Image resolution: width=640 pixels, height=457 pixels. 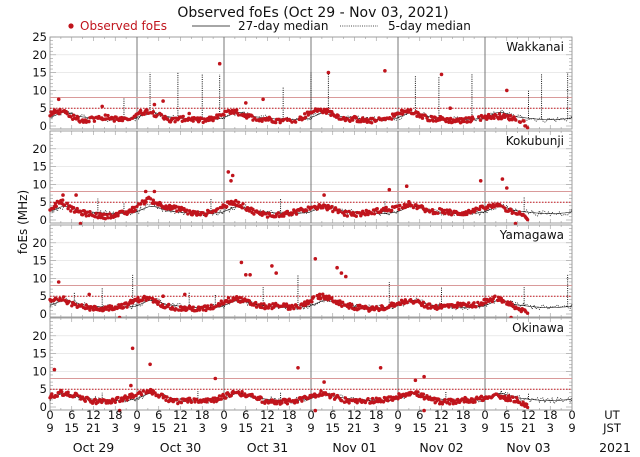 I want to click on legend: Observed foEs 27-day median 5-day median, so click(x=269, y=26).